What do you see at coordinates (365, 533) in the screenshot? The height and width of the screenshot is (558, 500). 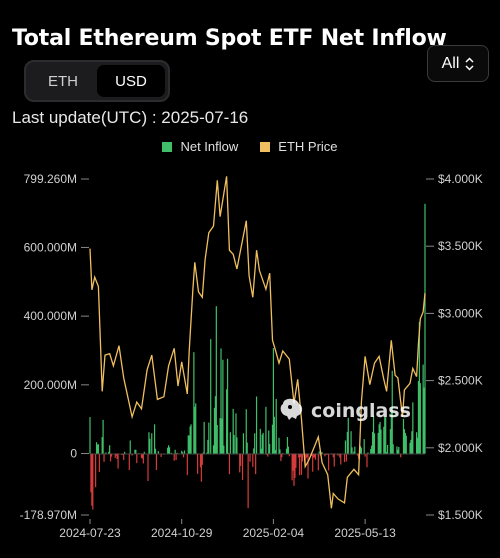 I see `x-tick-label: 2025-05-13` at bounding box center [365, 533].